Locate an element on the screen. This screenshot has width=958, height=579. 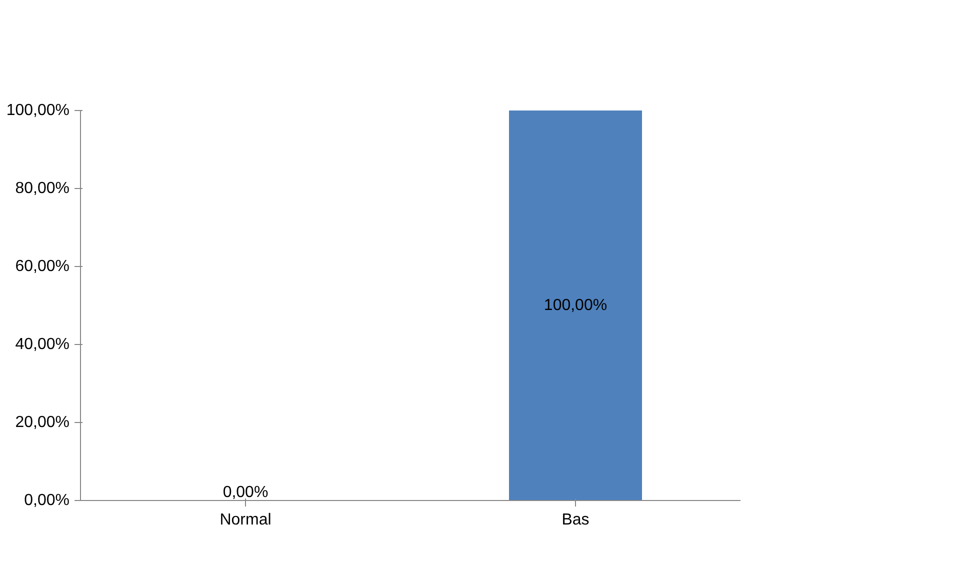
data-label: 100,00% is located at coordinates (576, 305).